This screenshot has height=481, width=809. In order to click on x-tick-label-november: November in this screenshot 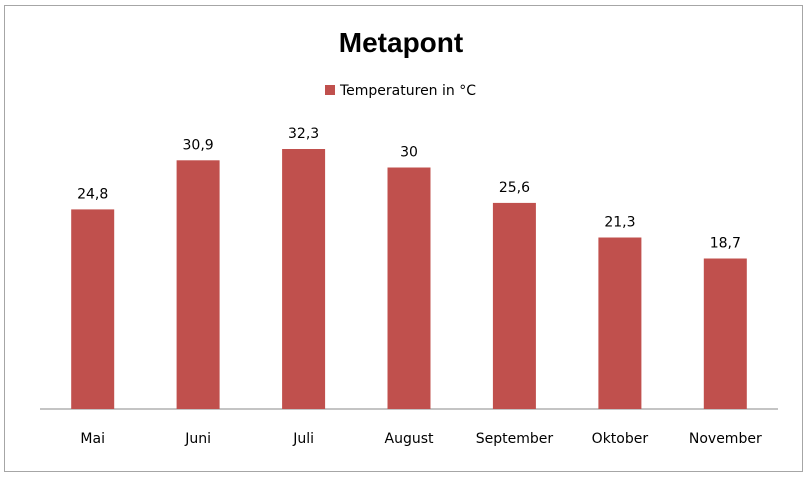, I will do `click(725, 439)`.